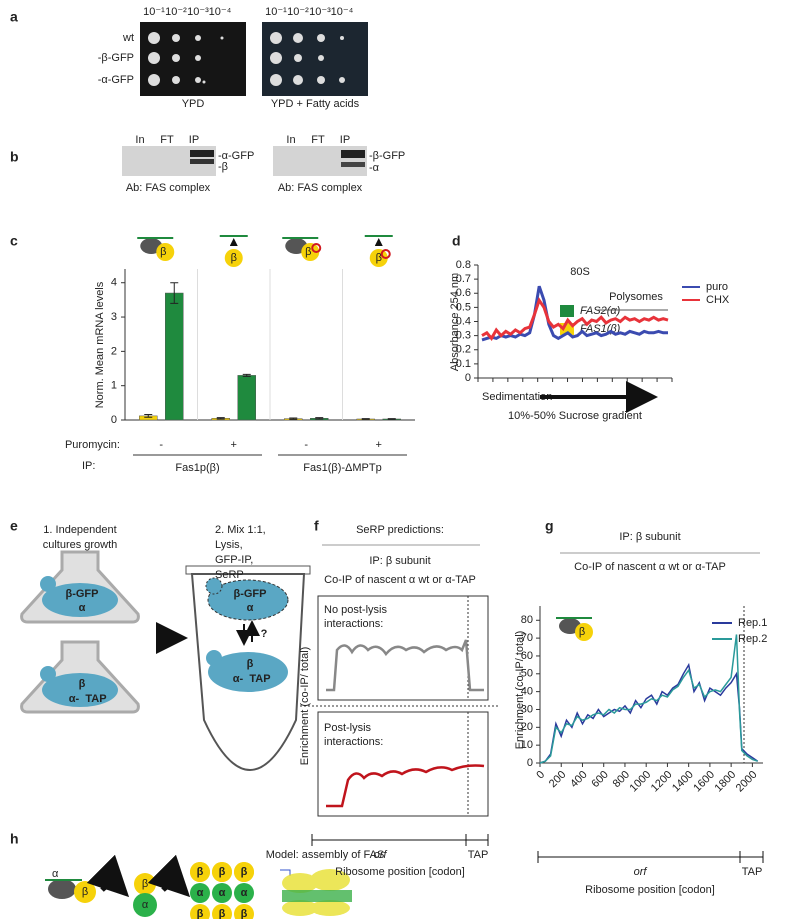  Describe the element at coordinates (116, 80) in the screenshot. I see `strain: -α-GFP` at that location.